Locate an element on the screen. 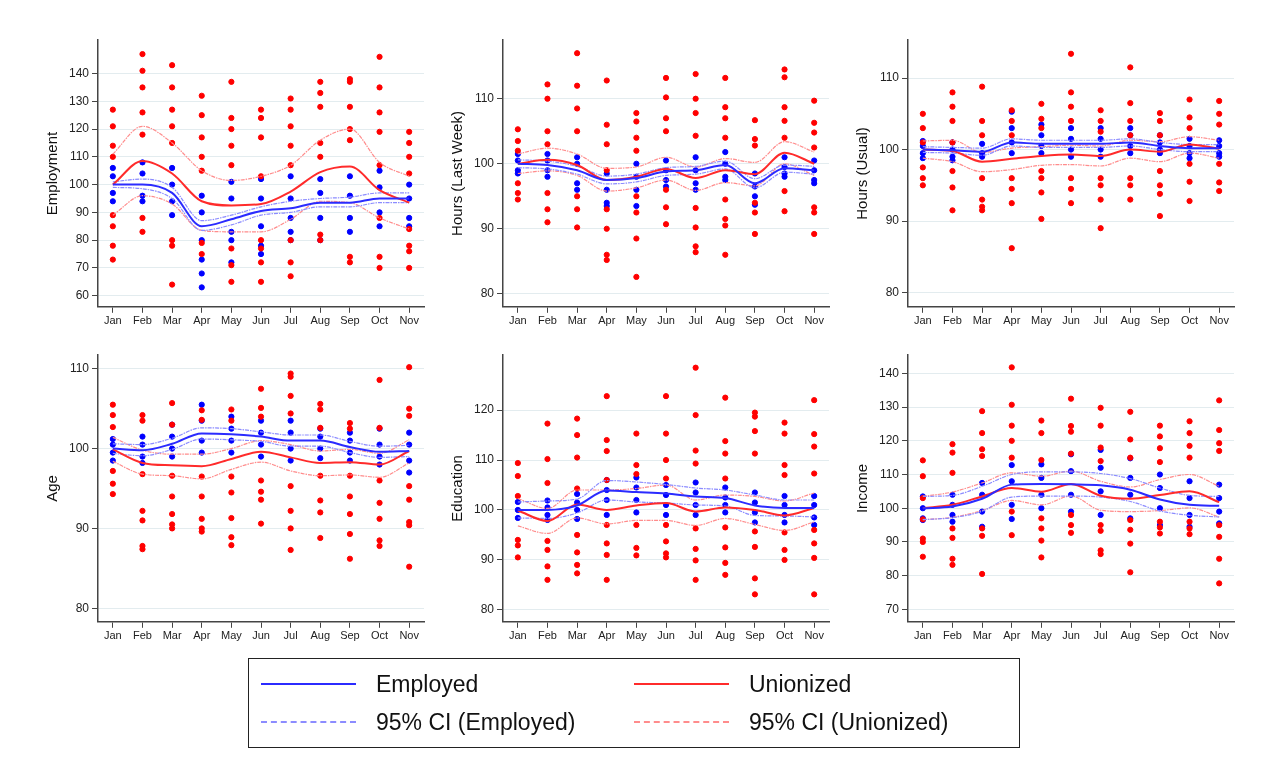 This screenshot has width=1265, height=782. y-axis-title: Hours (Usual) is located at coordinates (862, 173).